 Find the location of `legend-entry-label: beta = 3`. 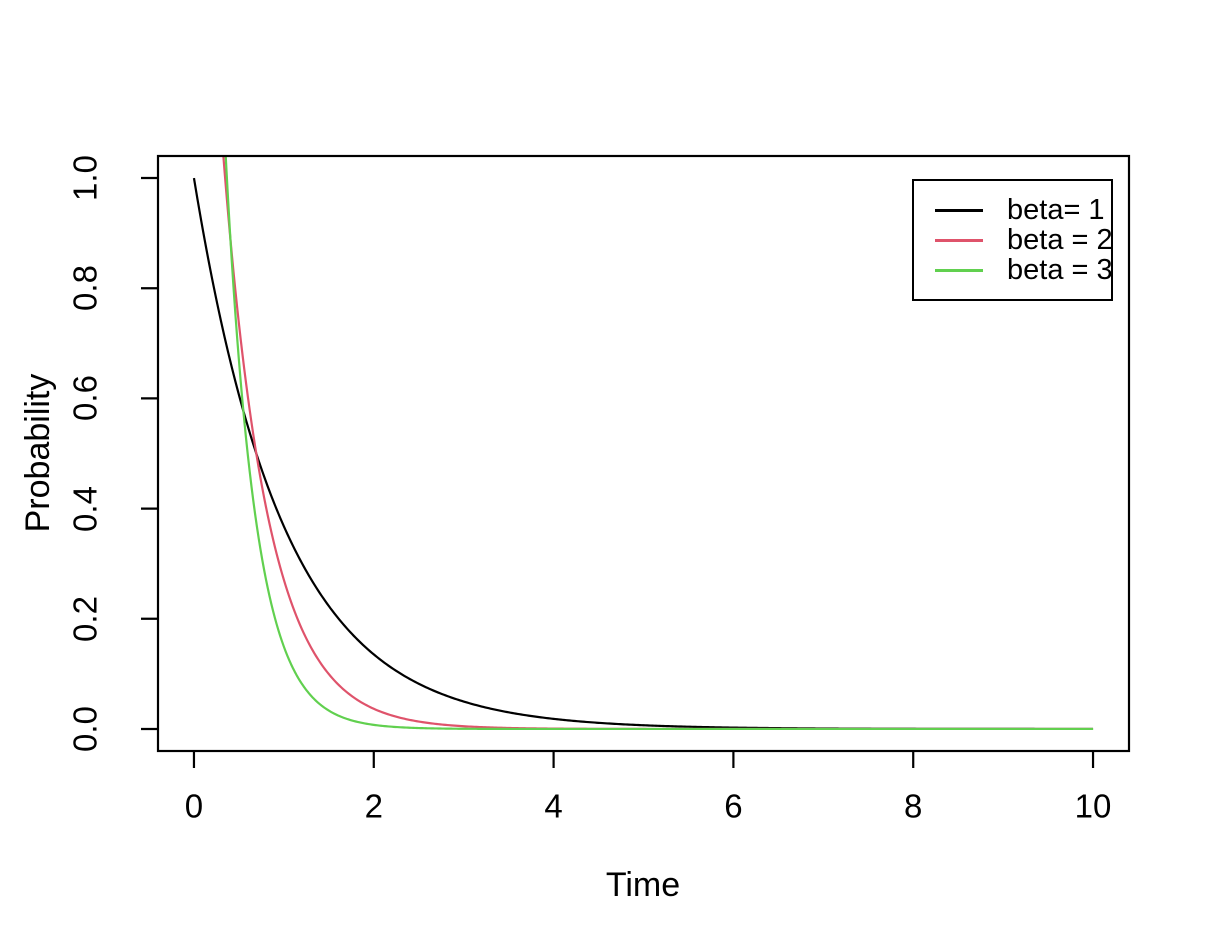

legend-entry-label: beta = 3 is located at coordinates (1060, 270).